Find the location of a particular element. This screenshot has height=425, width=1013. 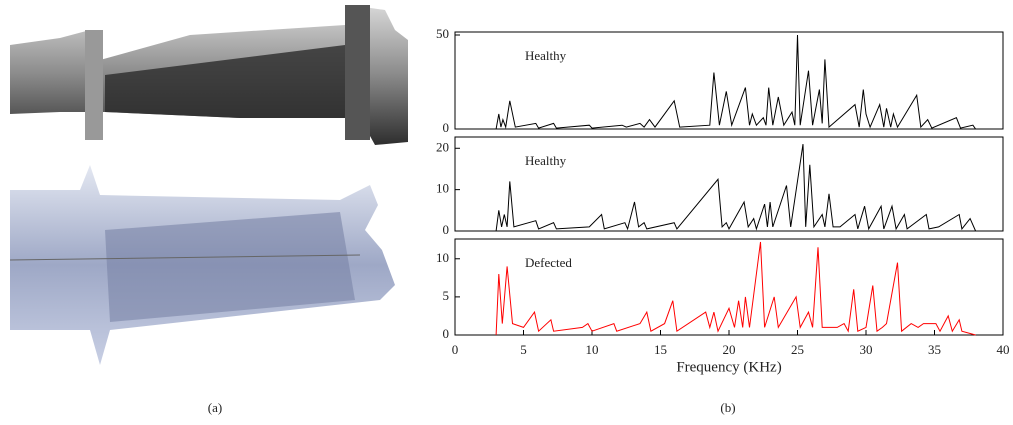

x-tick-label: 25 is located at coordinates (797, 349).